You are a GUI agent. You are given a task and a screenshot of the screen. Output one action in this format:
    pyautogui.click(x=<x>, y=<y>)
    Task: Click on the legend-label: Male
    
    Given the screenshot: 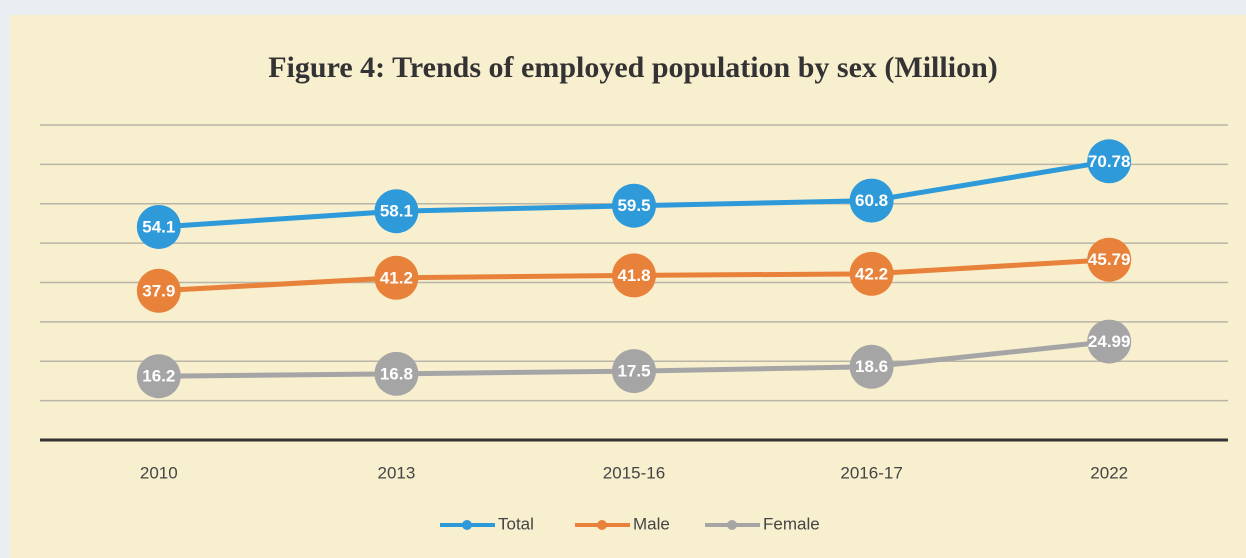 What is the action you would take?
    pyautogui.click(x=651, y=523)
    